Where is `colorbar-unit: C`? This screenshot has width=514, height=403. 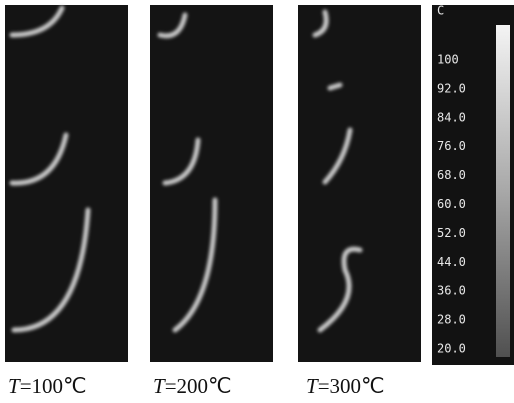
colorbar-unit: C is located at coordinates (440, 11).